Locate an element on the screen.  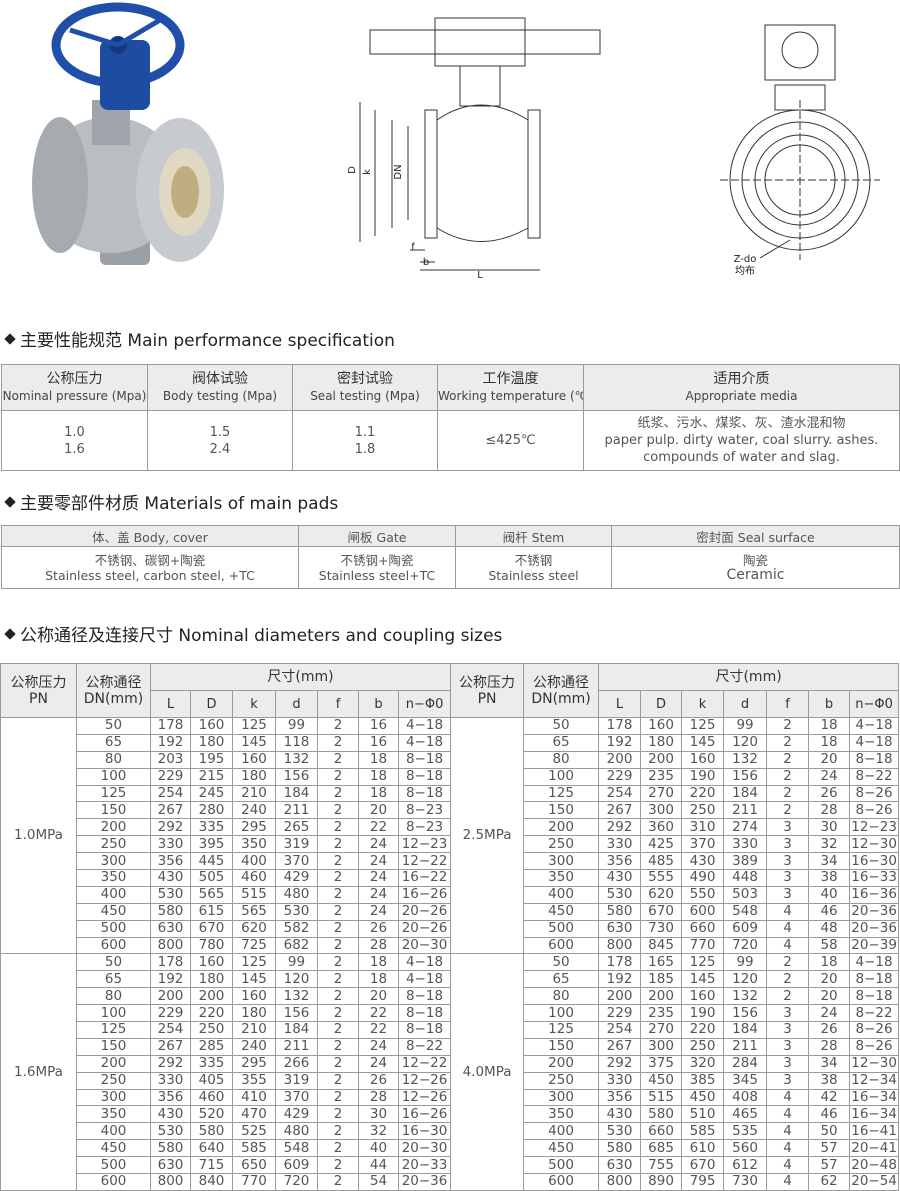
size-cell: 295 is located at coordinates (254, 1063).